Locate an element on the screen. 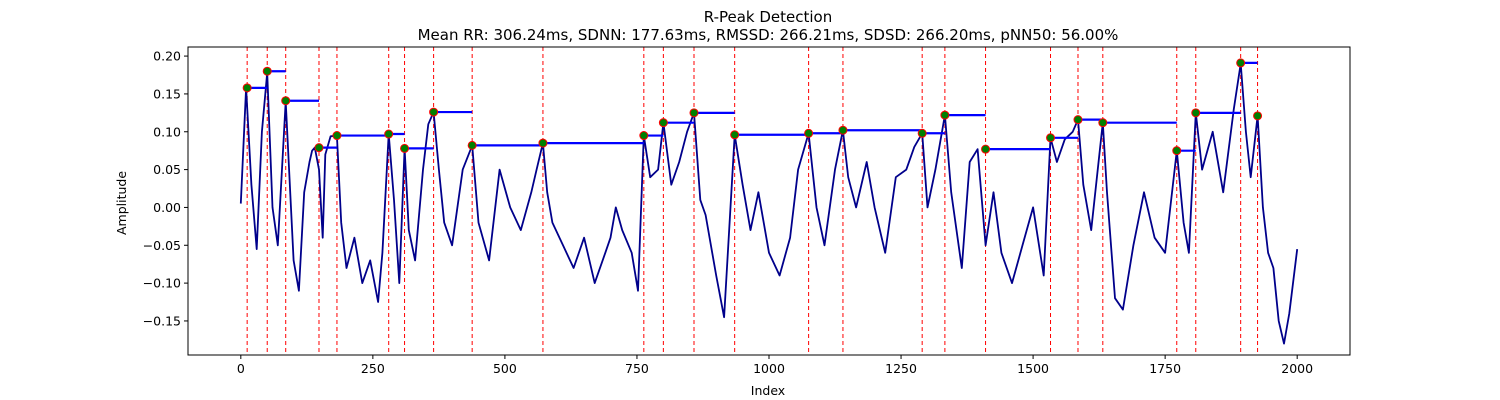 The image size is (1500, 400). y-tick-label: 0.05 is located at coordinates (167, 169).